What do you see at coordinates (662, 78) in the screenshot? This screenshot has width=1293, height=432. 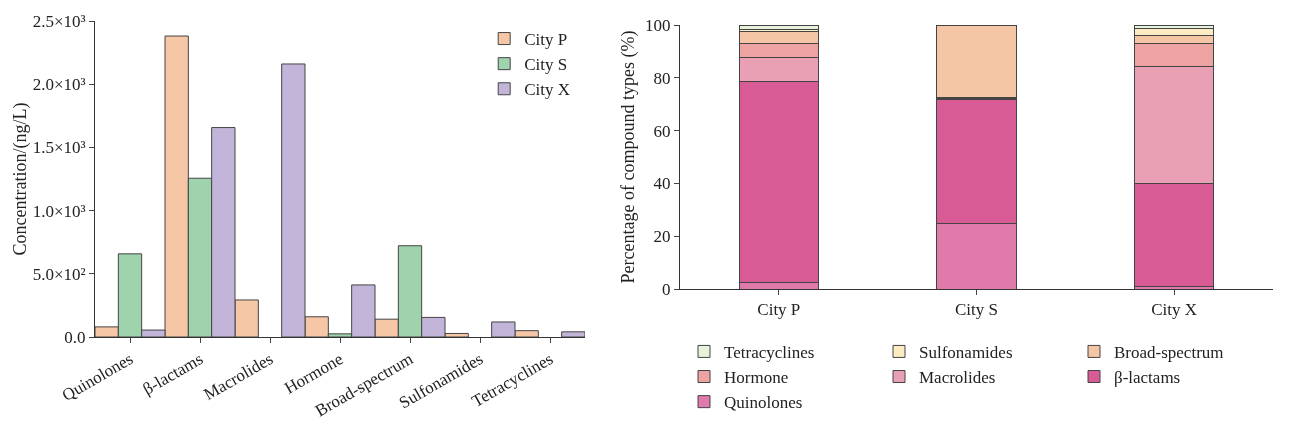 I see `y-tick-label: 80` at bounding box center [662, 78].